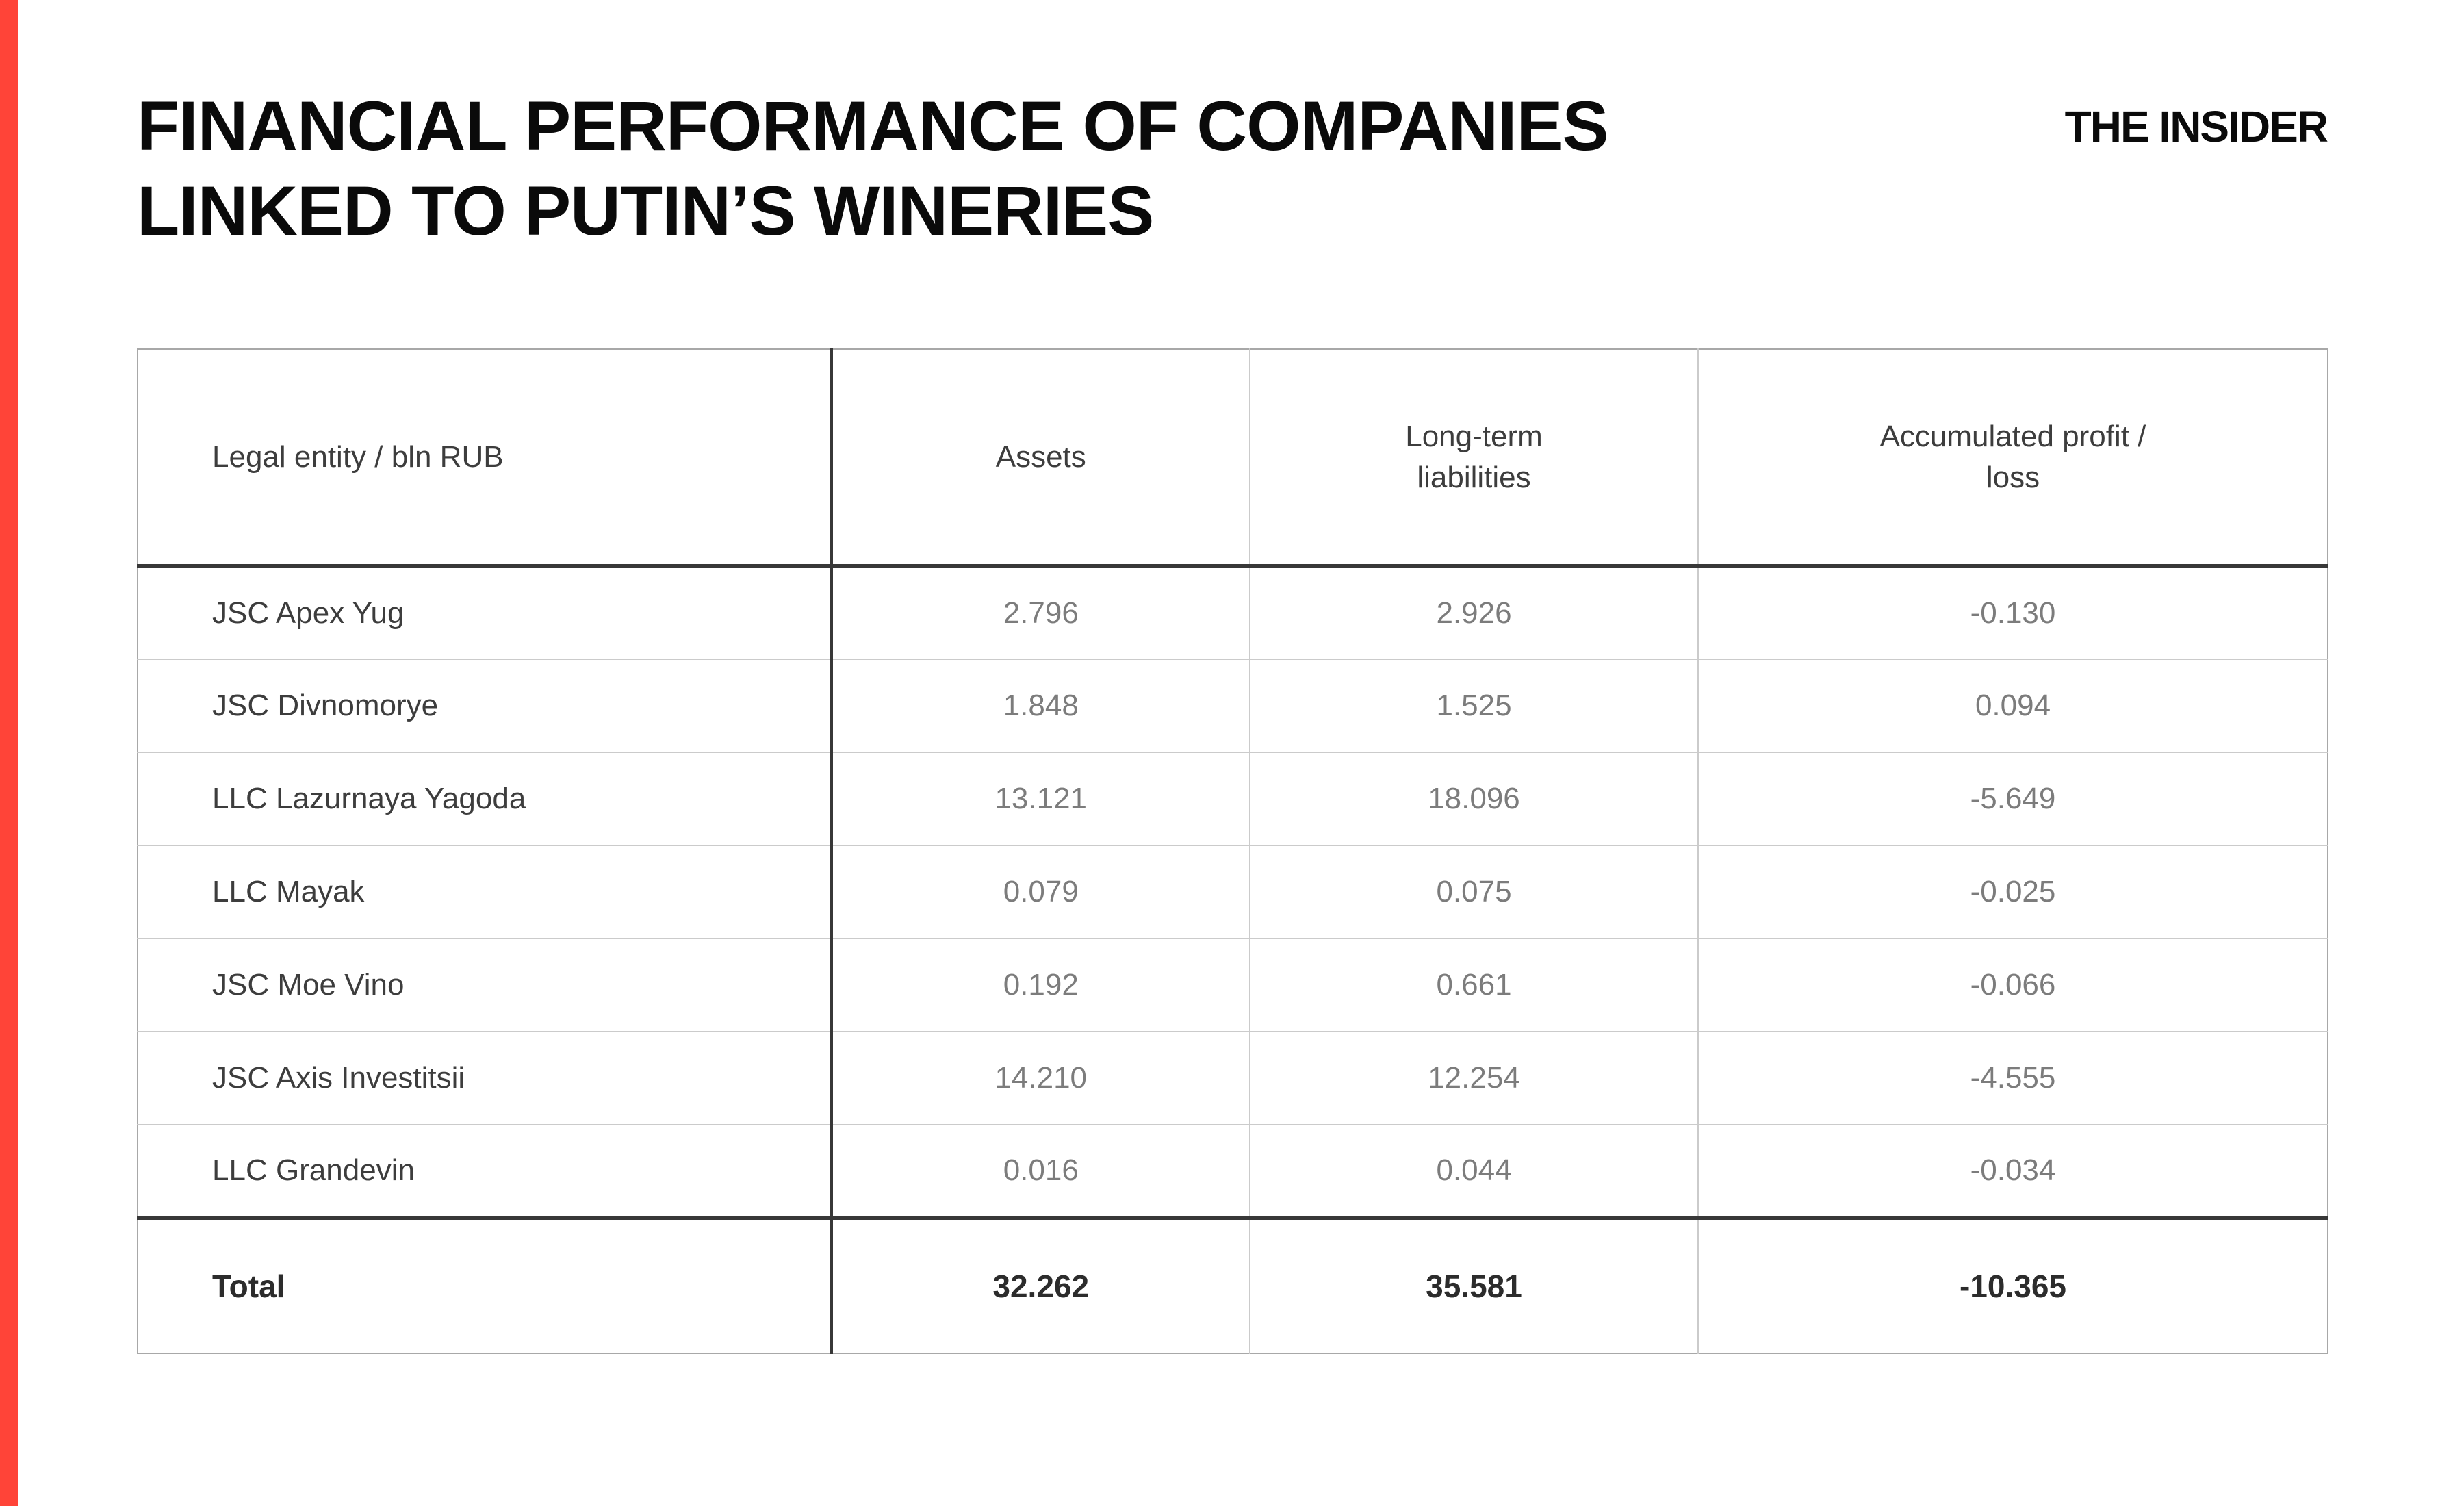 Image resolution: width=2464 pixels, height=1506 pixels. I want to click on liabilities-cell: 0.075, so click(1475, 892).